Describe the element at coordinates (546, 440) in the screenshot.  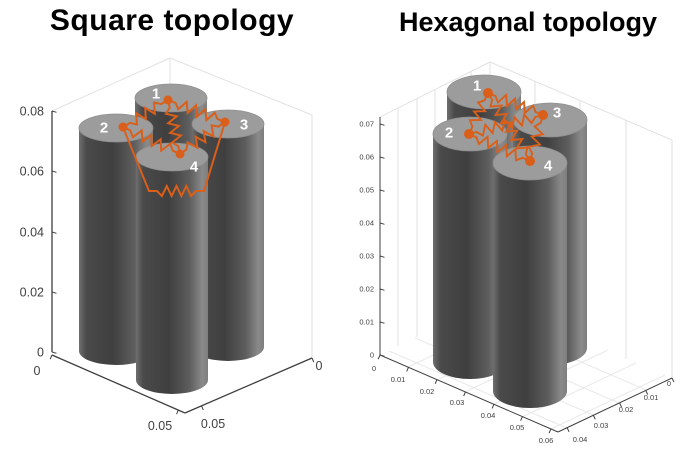
I see `x-axis-tick-label: 0.06` at that location.